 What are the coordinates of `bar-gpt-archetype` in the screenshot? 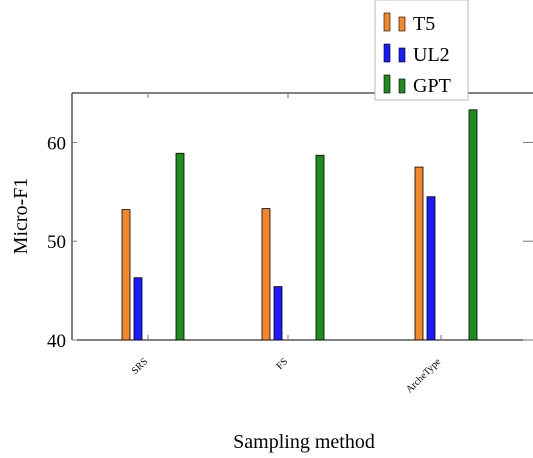 It's located at (473, 225).